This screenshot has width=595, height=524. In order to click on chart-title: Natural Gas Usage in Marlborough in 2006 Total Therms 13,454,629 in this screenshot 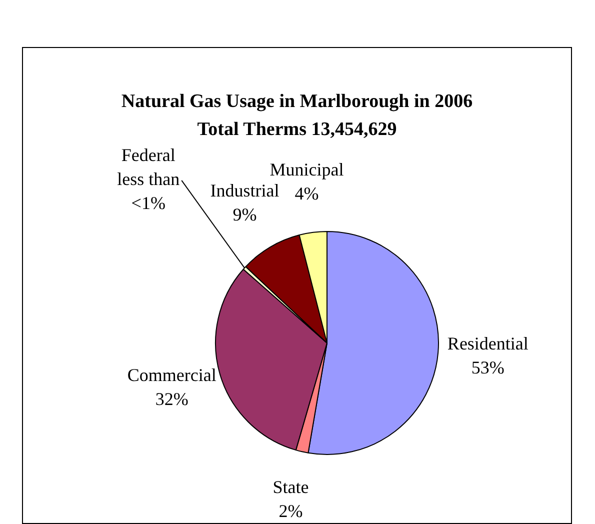, I will do `click(297, 115)`.